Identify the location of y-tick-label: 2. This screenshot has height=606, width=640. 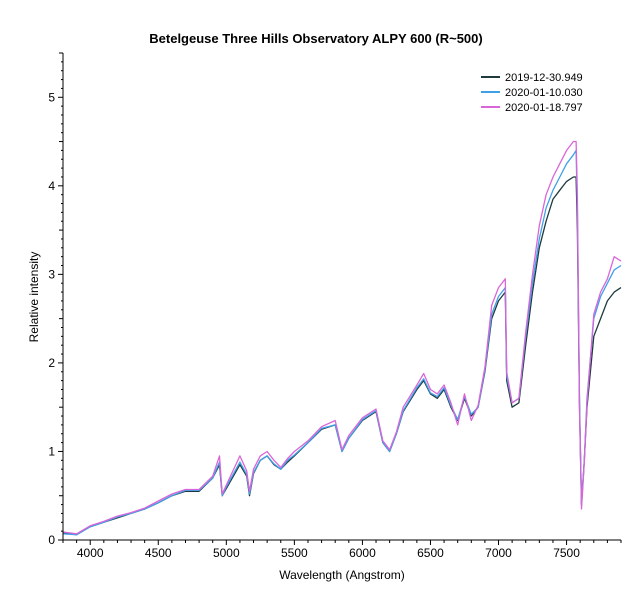
(51, 363).